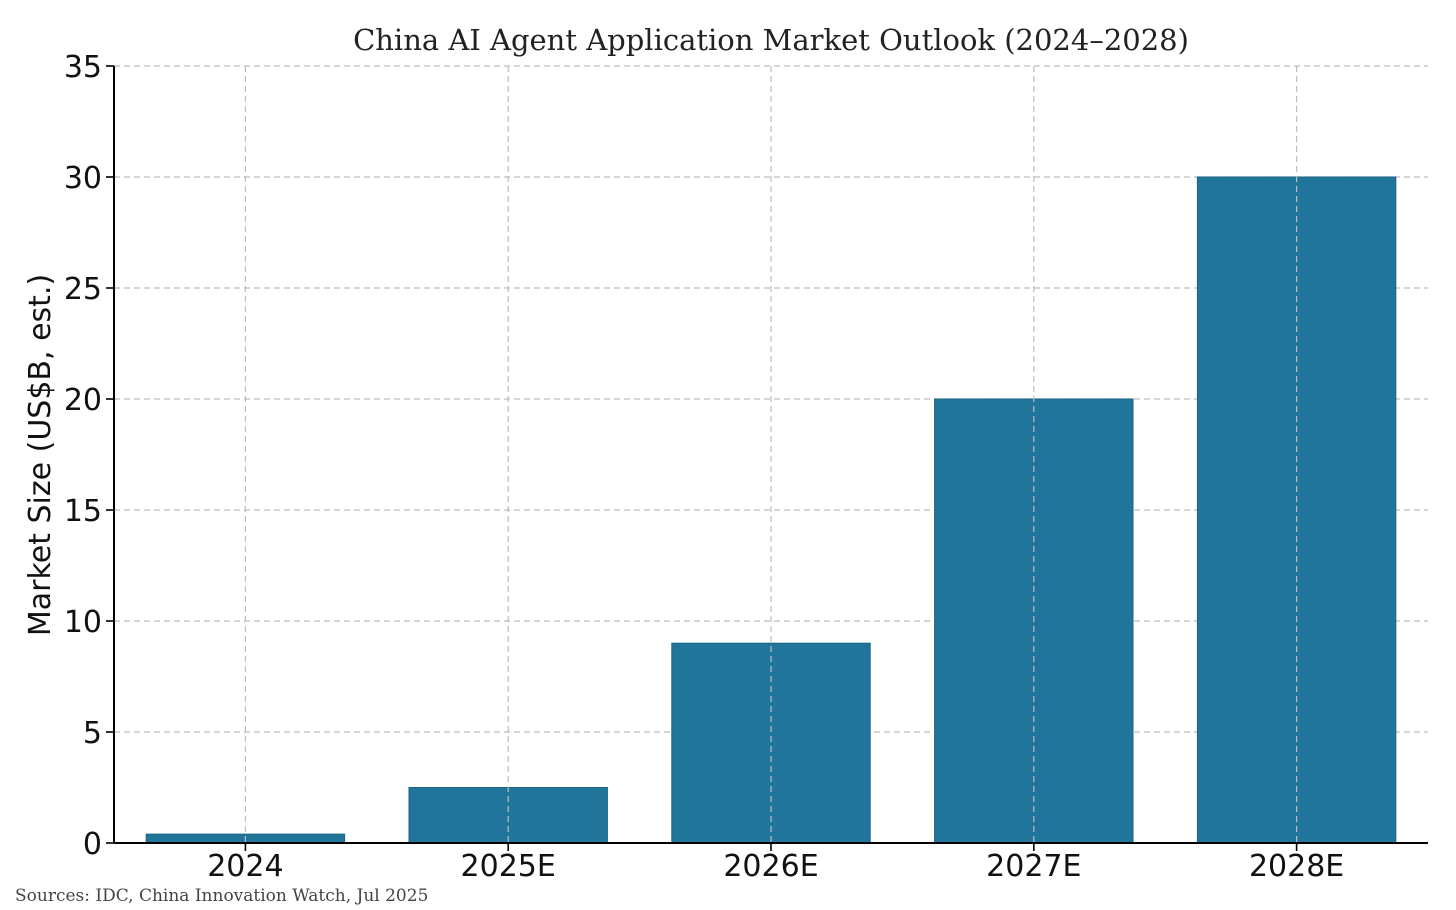  What do you see at coordinates (83, 400) in the screenshot?
I see `y-tick-label: 20` at bounding box center [83, 400].